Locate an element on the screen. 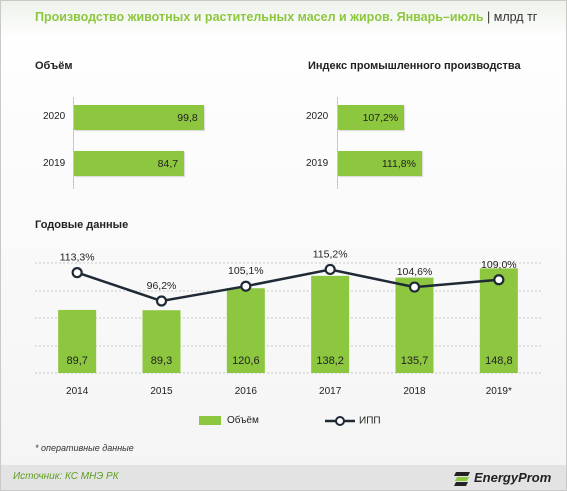 Image resolution: width=567 pixels, height=491 pixels. ipp-value-2020: 107,2% is located at coordinates (380, 118).